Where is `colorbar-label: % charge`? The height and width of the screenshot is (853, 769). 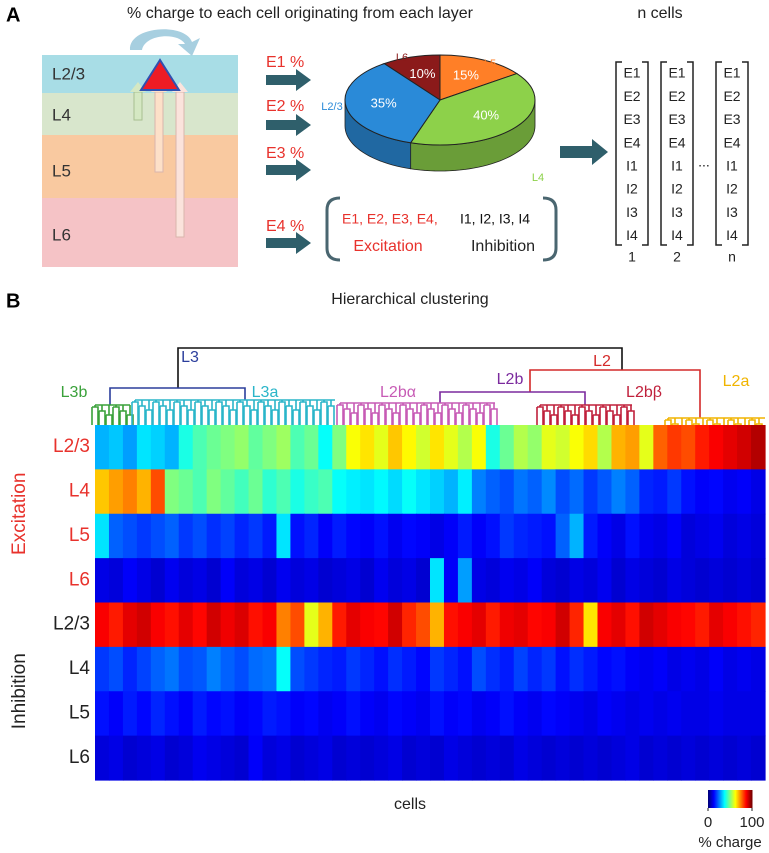
colorbar-label: % charge is located at coordinates (729, 842).